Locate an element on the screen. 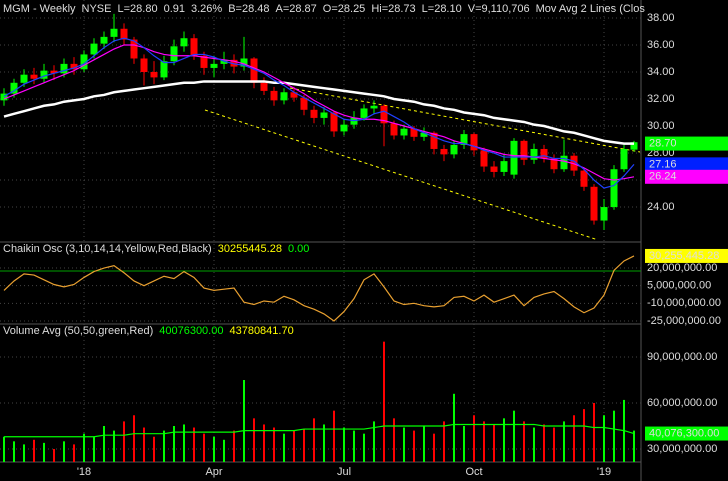  y-tick-label: 5,000,000.00 is located at coordinates (679, 286).